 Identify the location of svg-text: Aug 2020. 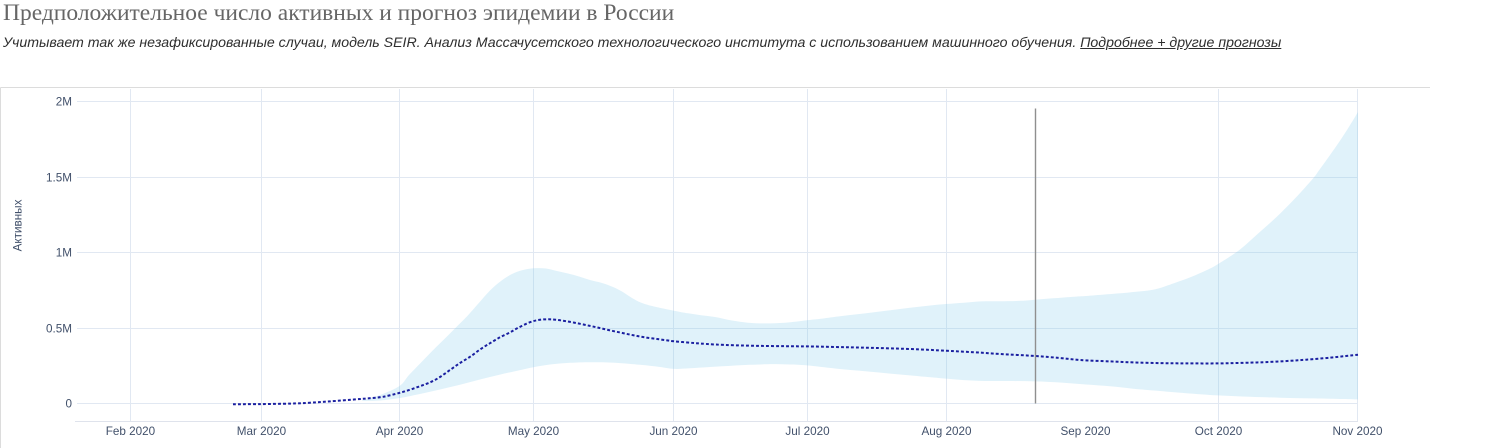
(946, 431).